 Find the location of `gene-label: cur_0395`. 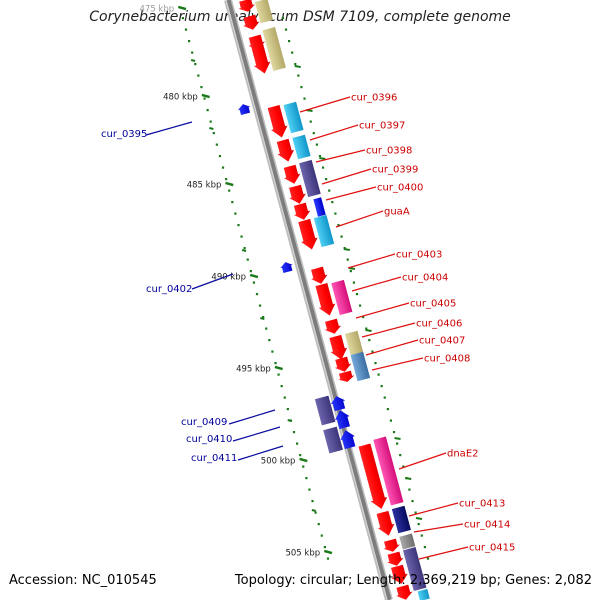

gene-label: cur_0395 is located at coordinates (124, 134).